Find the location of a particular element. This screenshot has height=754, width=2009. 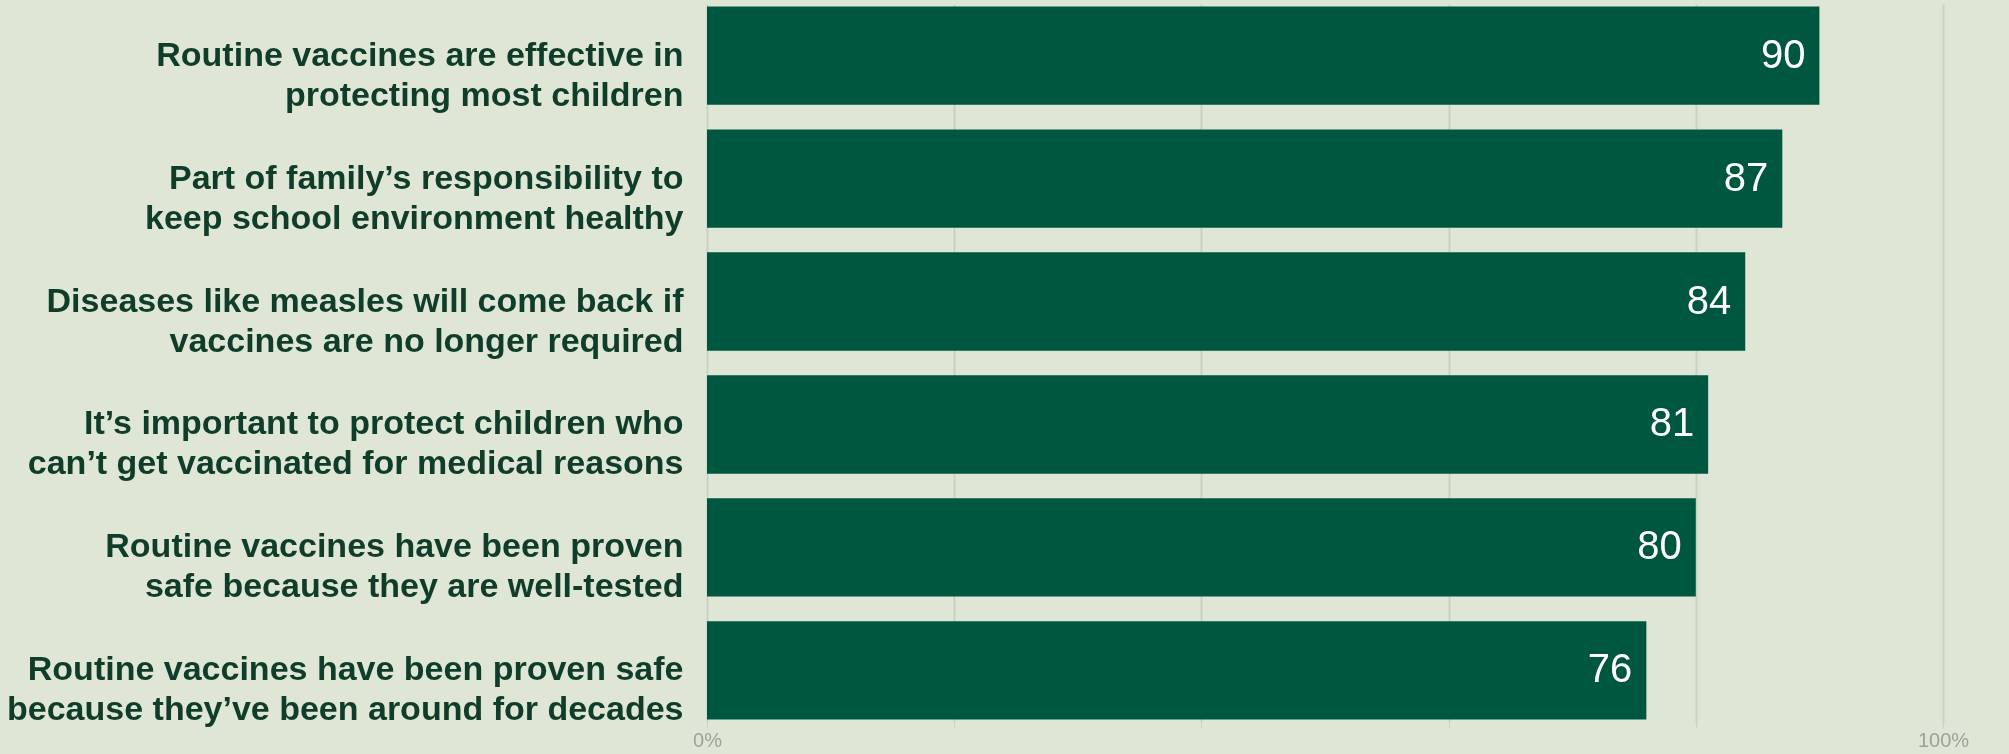

data-label: 76 is located at coordinates (1610, 668).